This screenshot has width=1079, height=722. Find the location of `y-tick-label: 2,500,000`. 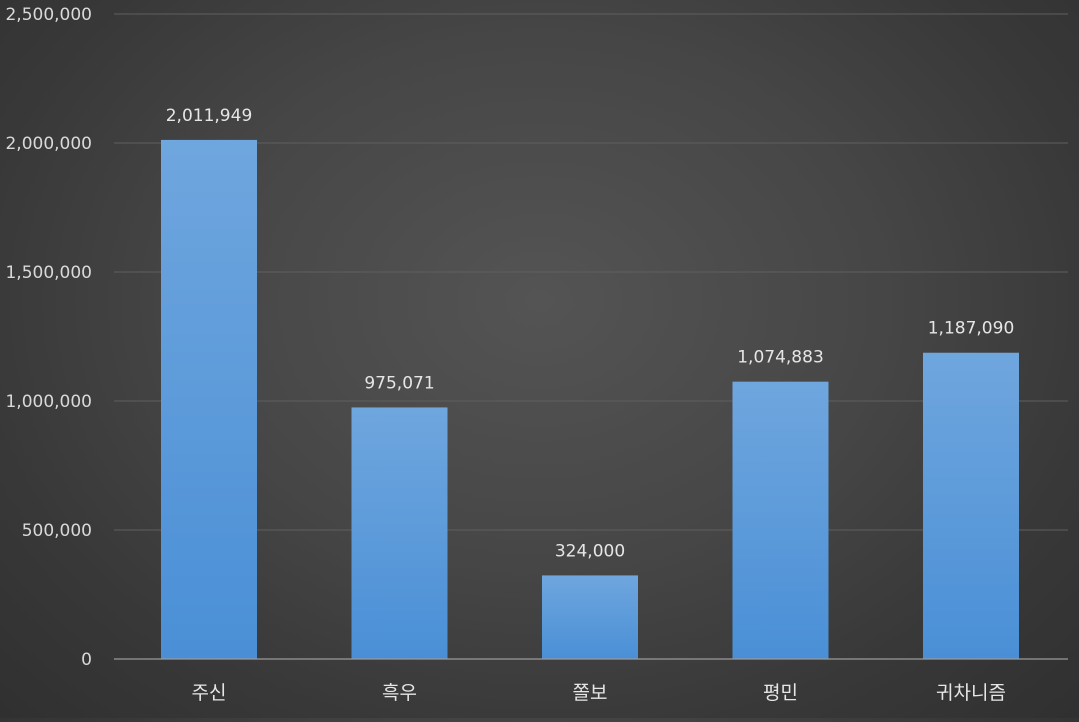

y-tick-label: 2,500,000 is located at coordinates (48, 15).